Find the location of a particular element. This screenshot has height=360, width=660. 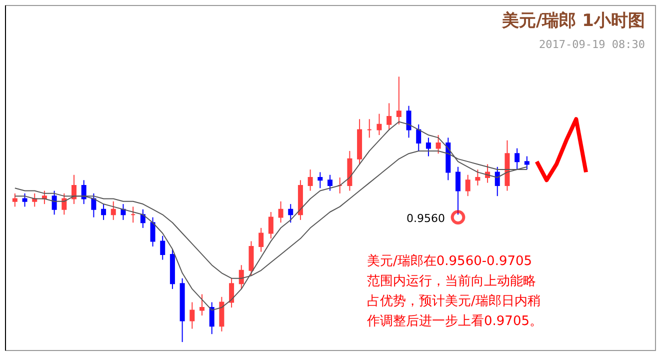

annotation: 0.9560 is located at coordinates (425, 218).